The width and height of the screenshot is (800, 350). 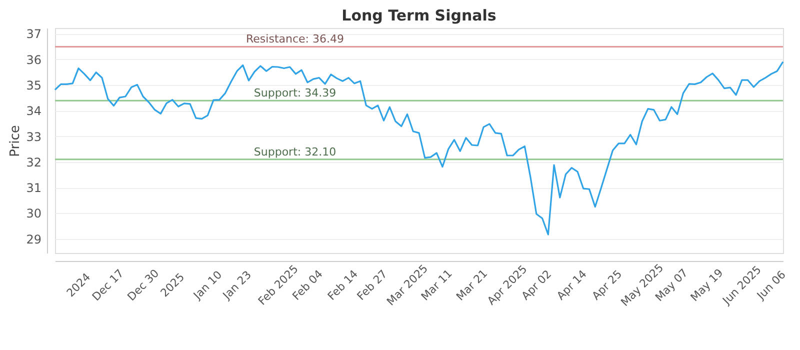 I want to click on y-tick-label: 32, so click(x=34, y=162).